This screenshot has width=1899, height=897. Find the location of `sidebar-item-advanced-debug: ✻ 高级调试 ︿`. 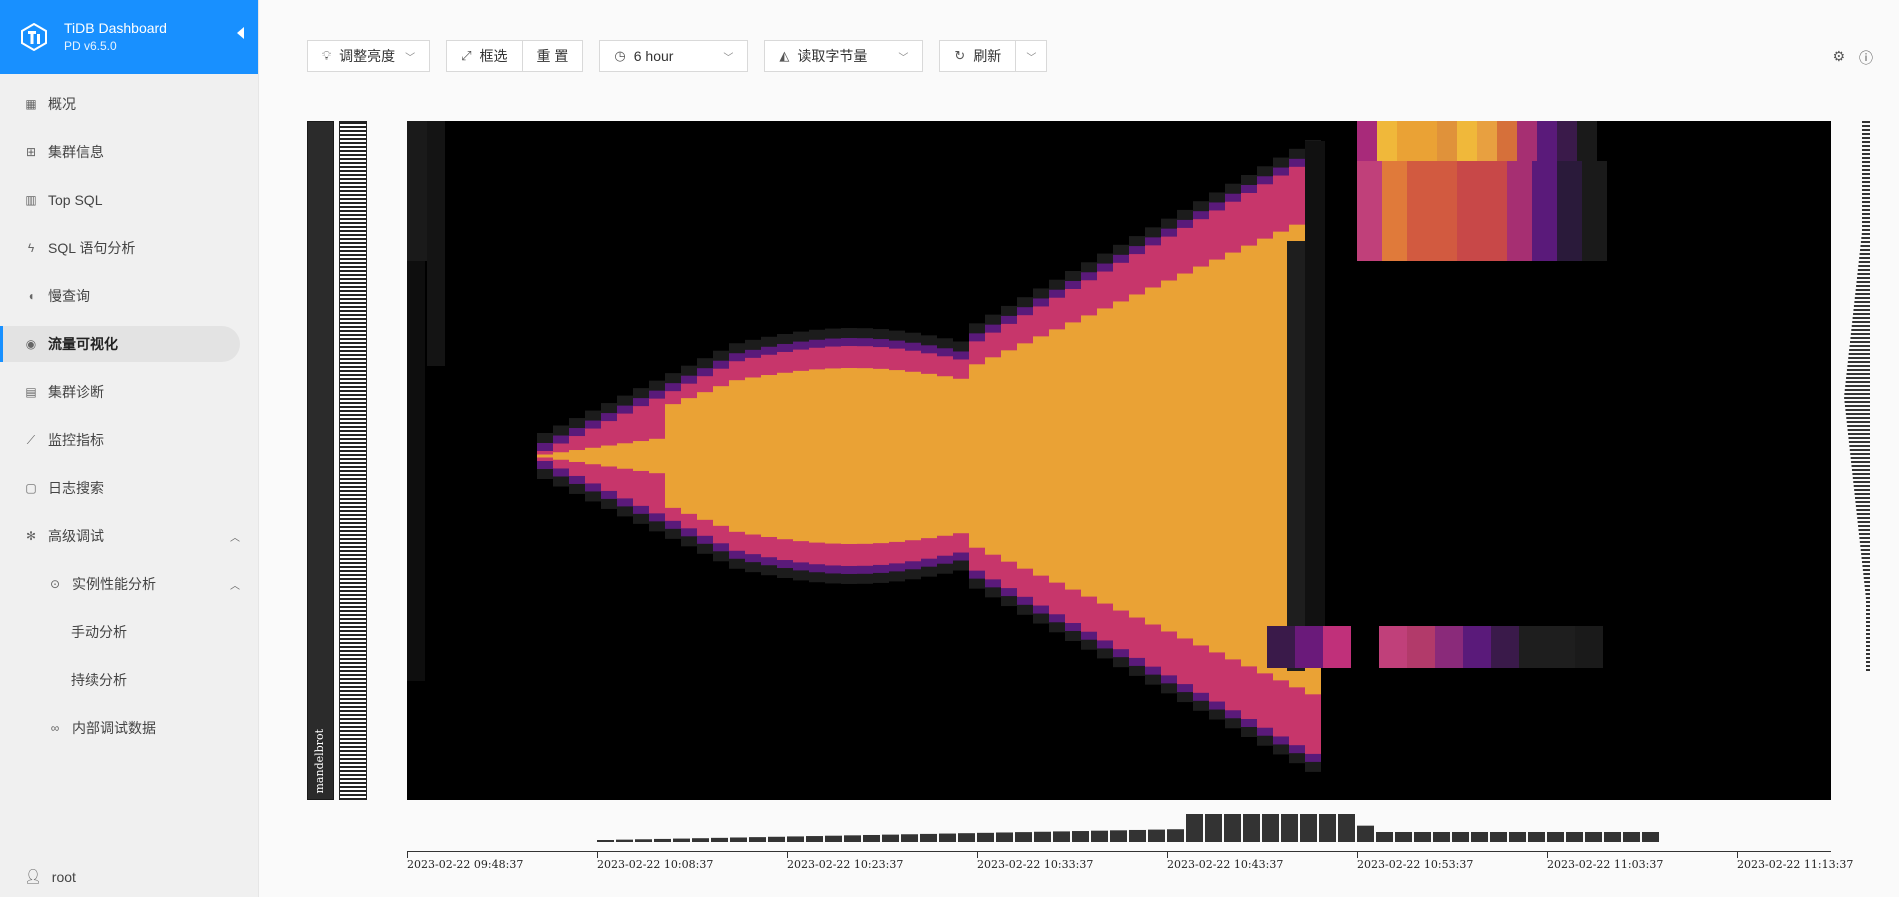

sidebar-item-advanced-debug: ✻ 高级调试 ︿ is located at coordinates (120, 536).